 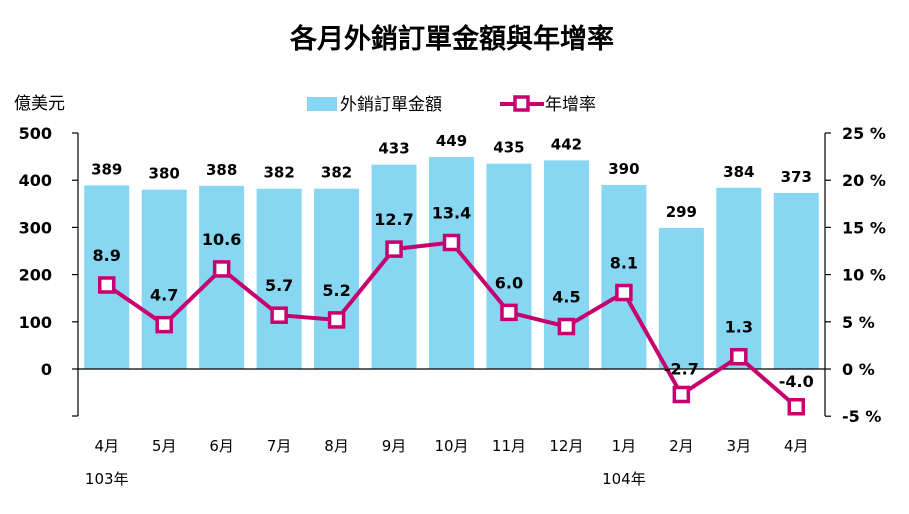 I want to click on y-left-tick-label: 0, so click(x=46, y=369).